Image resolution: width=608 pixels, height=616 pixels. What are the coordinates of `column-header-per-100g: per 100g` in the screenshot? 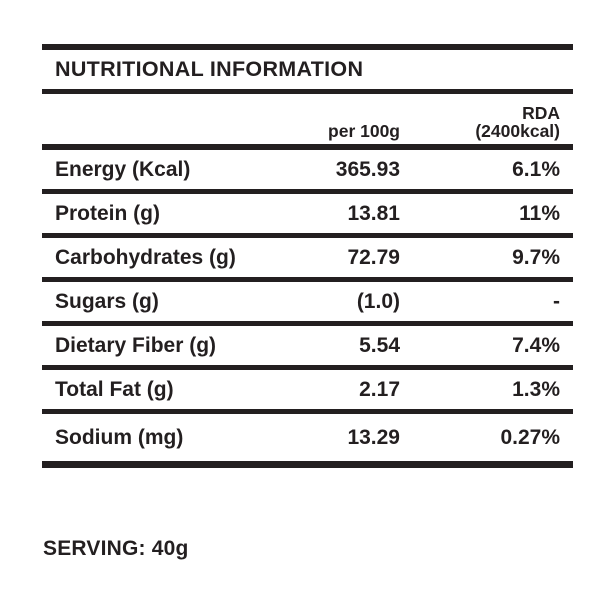 It's located at (364, 131).